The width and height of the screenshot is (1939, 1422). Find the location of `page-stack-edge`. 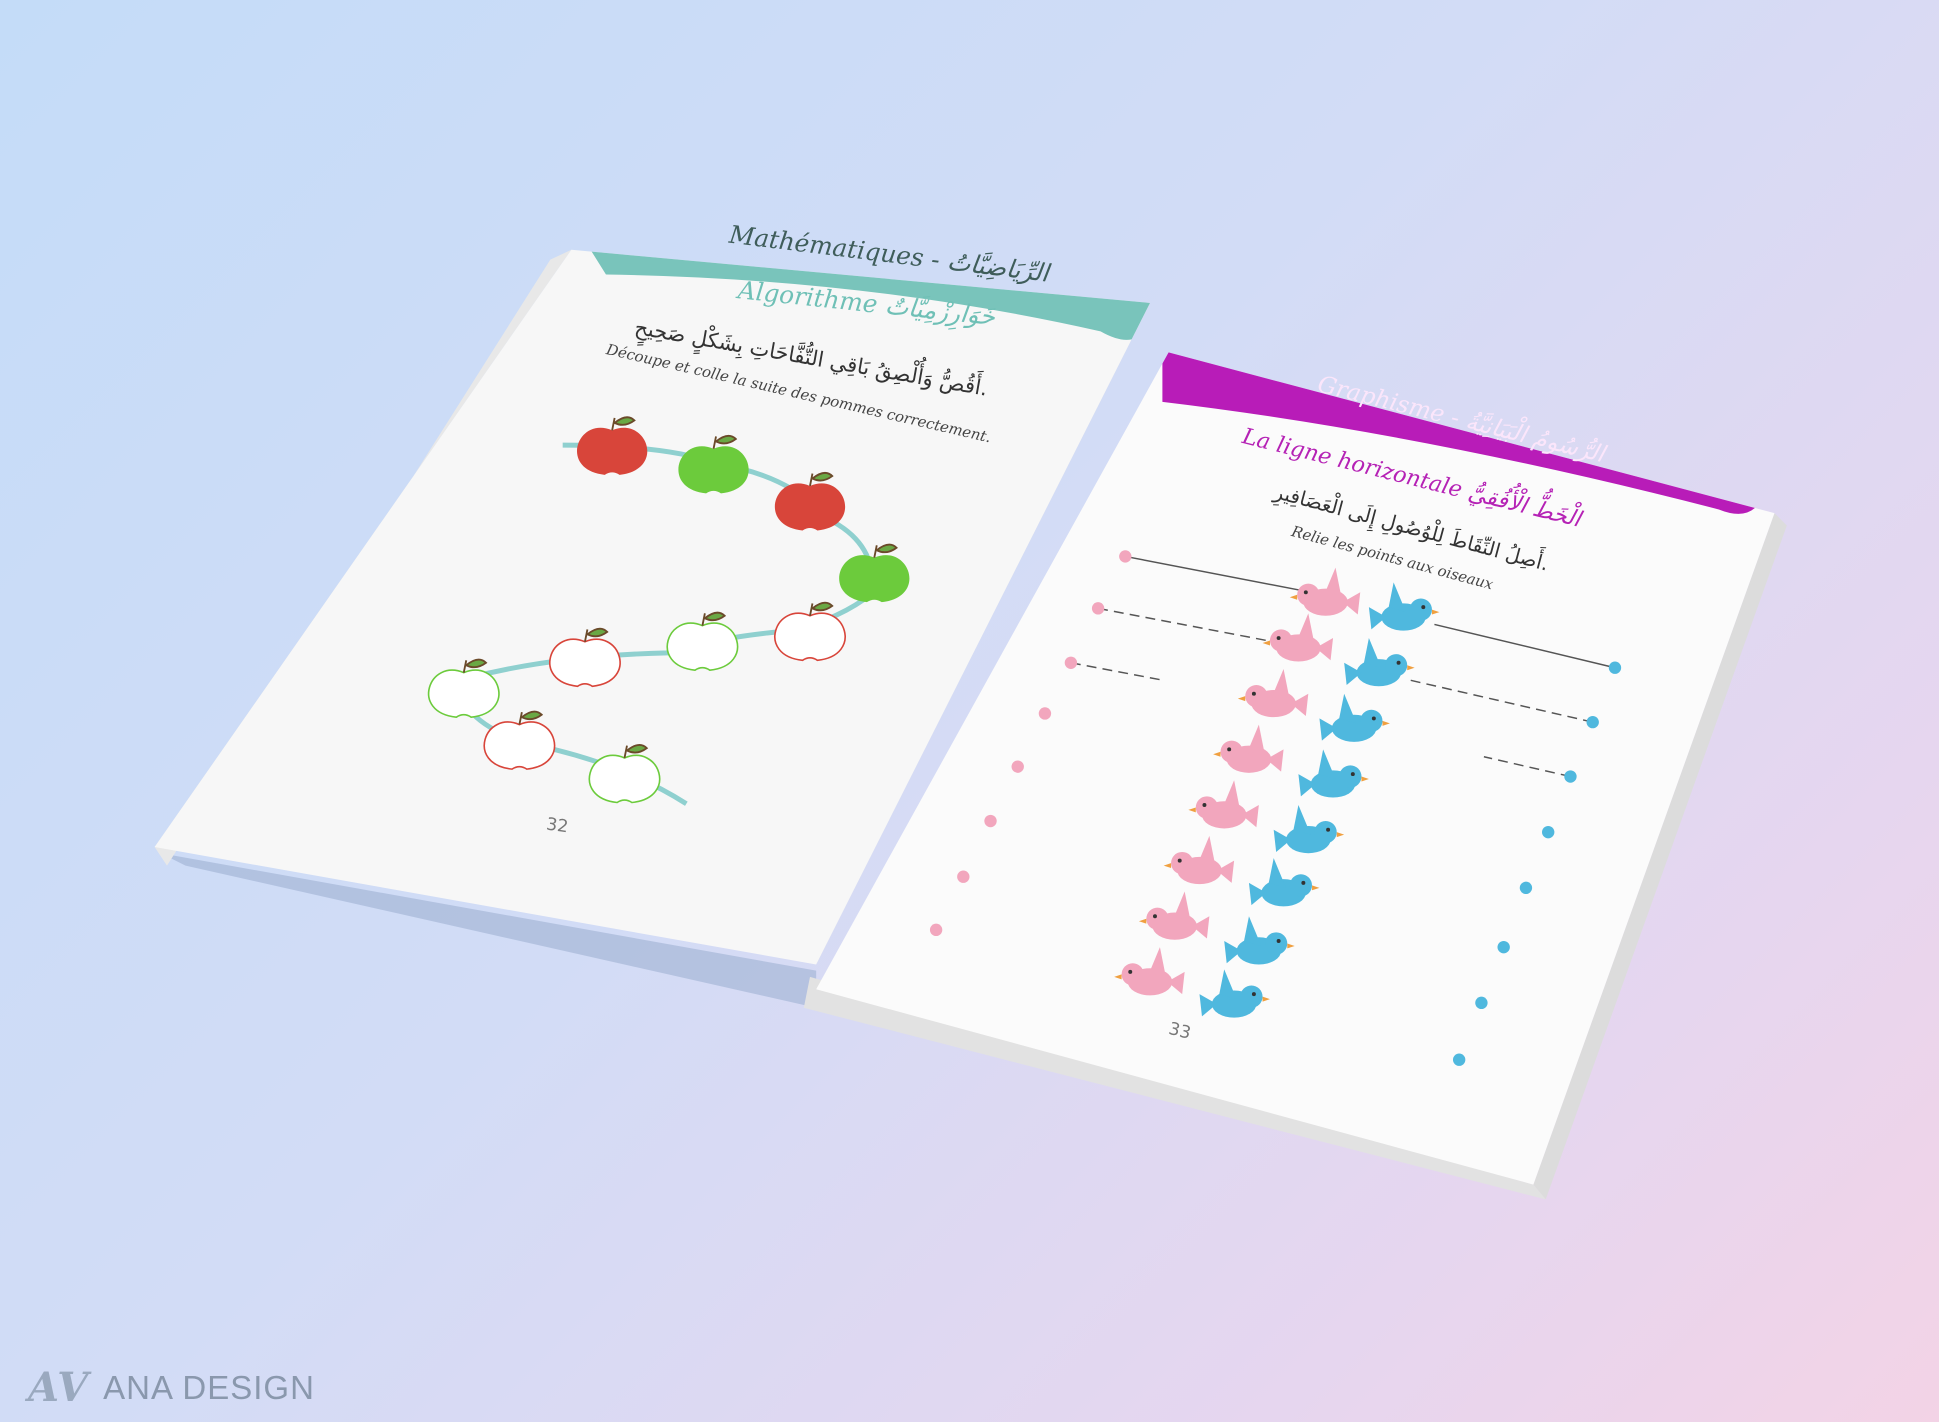

page-stack-edge is located at coordinates (1660, 856).